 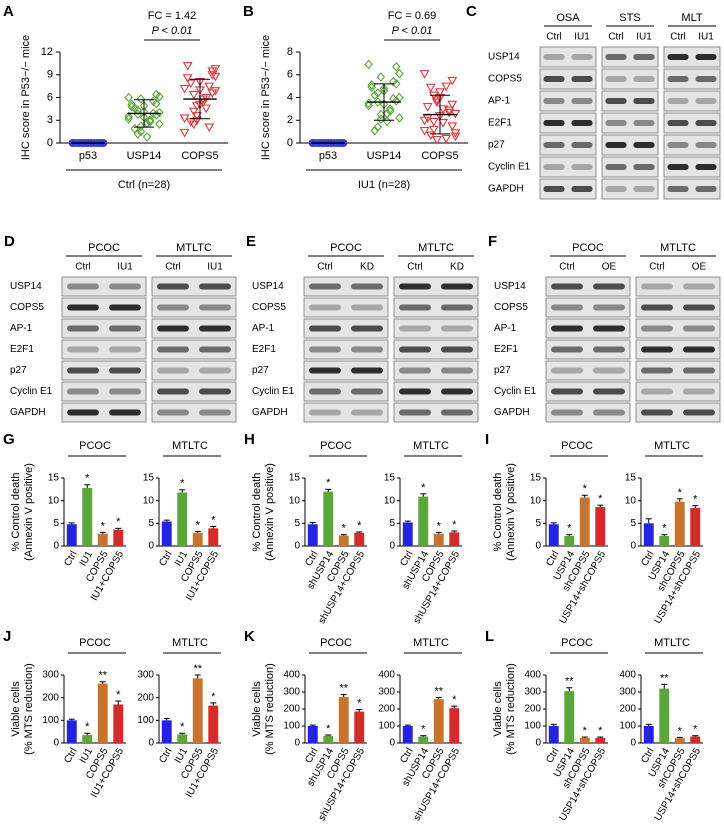 What do you see at coordinates (431, 446) in the screenshot?
I see `group-title: MTLTC` at bounding box center [431, 446].